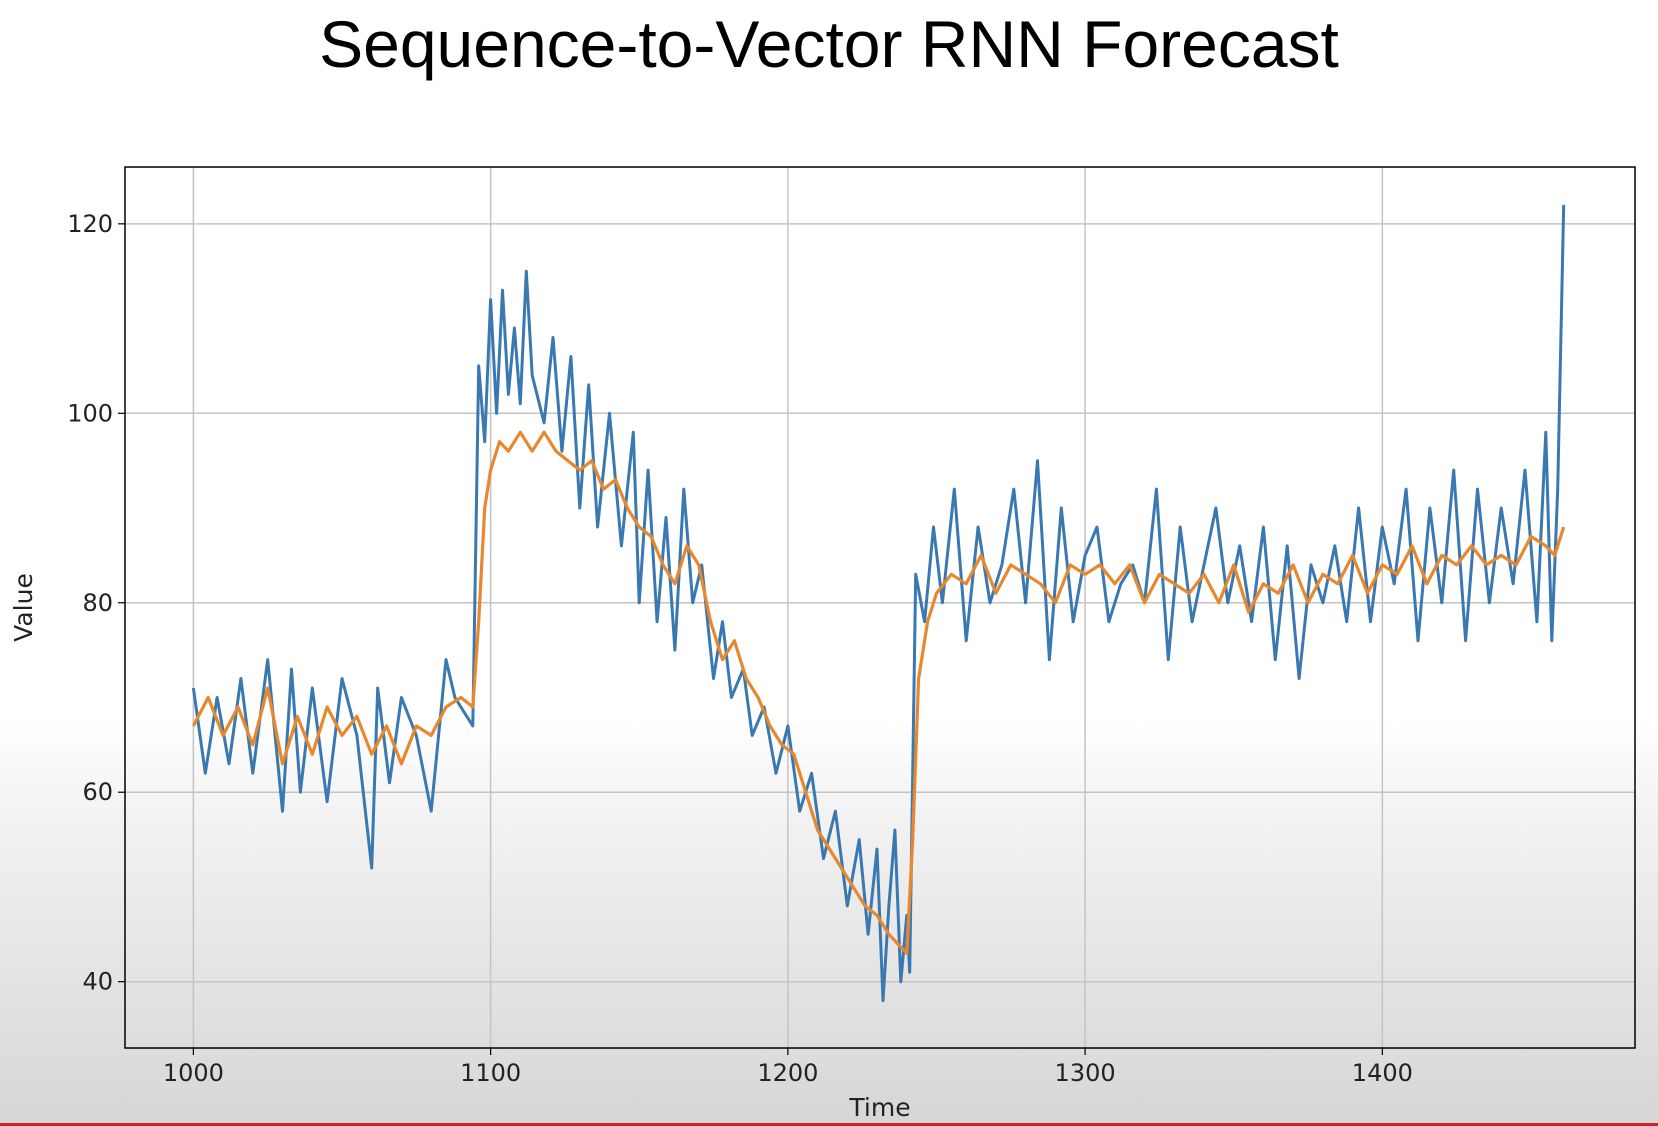 The width and height of the screenshot is (1658, 1126). What do you see at coordinates (90, 413) in the screenshot?
I see `y-tick-label: 100` at bounding box center [90, 413].